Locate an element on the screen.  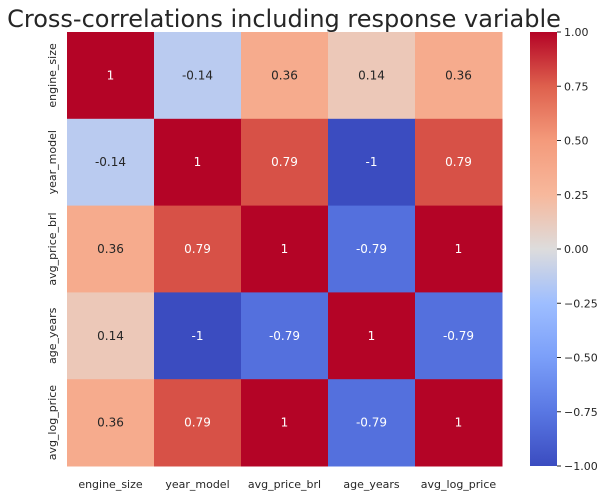
colorbar-tick-label: 0.50 is located at coordinates (576, 141).